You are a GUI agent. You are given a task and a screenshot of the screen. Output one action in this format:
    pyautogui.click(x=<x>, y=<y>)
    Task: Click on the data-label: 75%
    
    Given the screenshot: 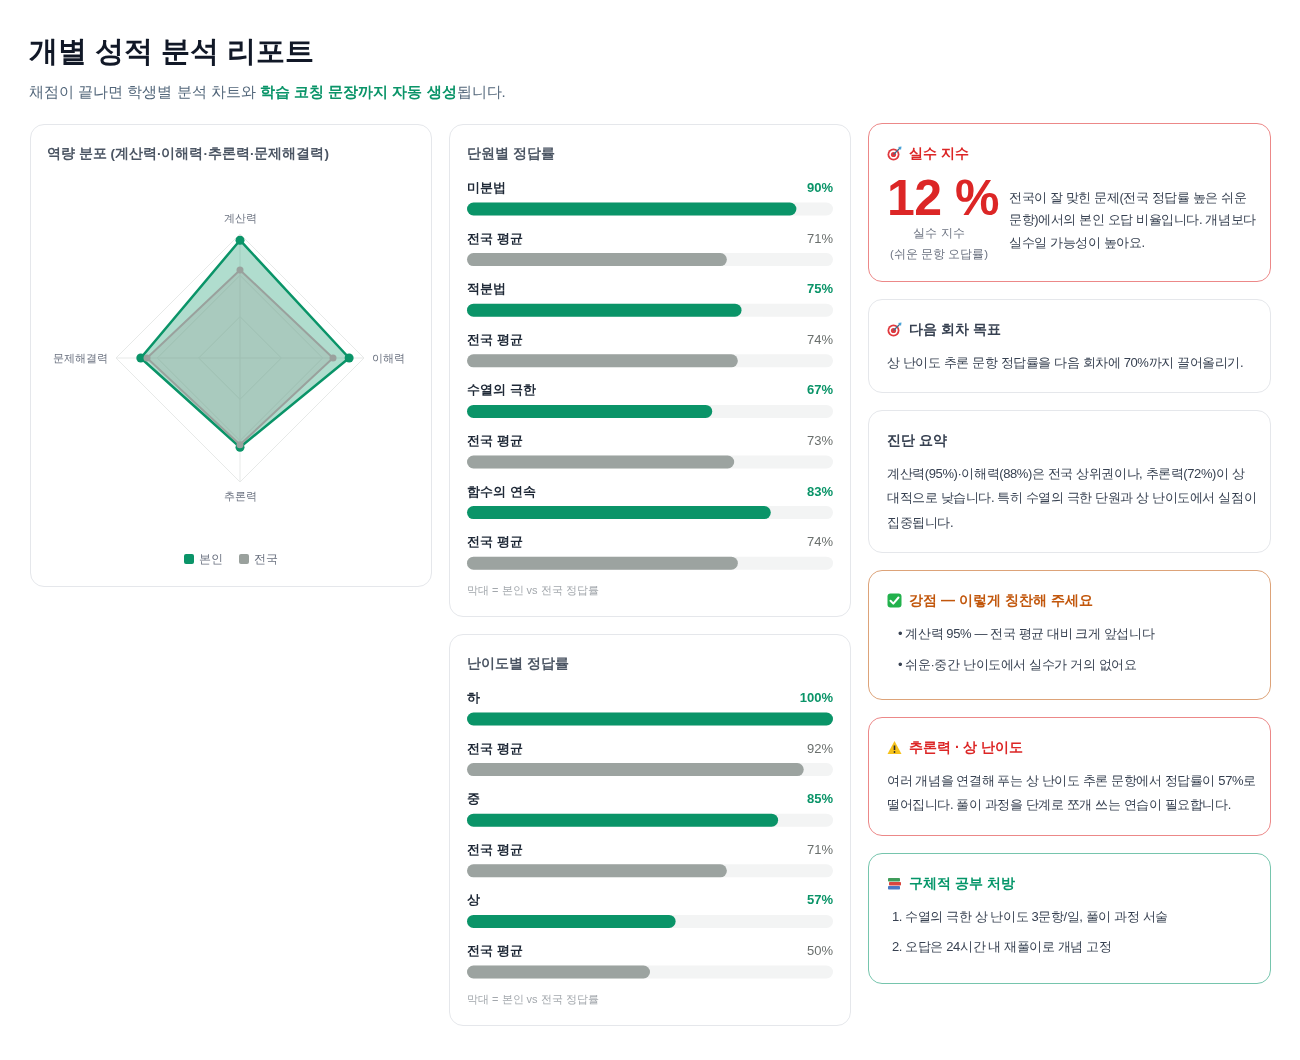 What is the action you would take?
    pyautogui.click(x=819, y=288)
    